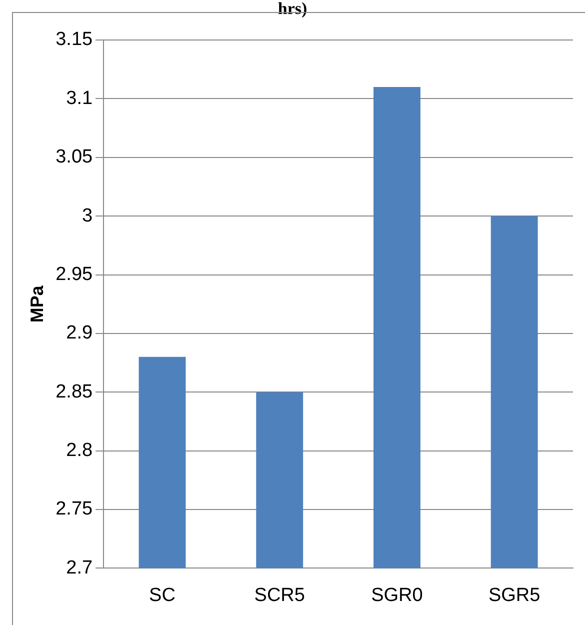 Image resolution: width=585 pixels, height=625 pixels. What do you see at coordinates (162, 595) in the screenshot?
I see `x-tick-label: SC` at bounding box center [162, 595].